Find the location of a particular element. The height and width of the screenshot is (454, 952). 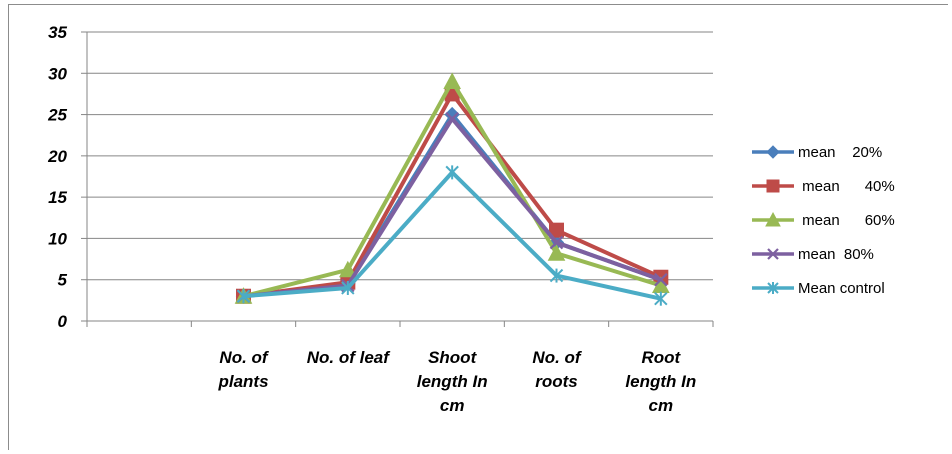

y-tick-label: 30 is located at coordinates (57, 73).